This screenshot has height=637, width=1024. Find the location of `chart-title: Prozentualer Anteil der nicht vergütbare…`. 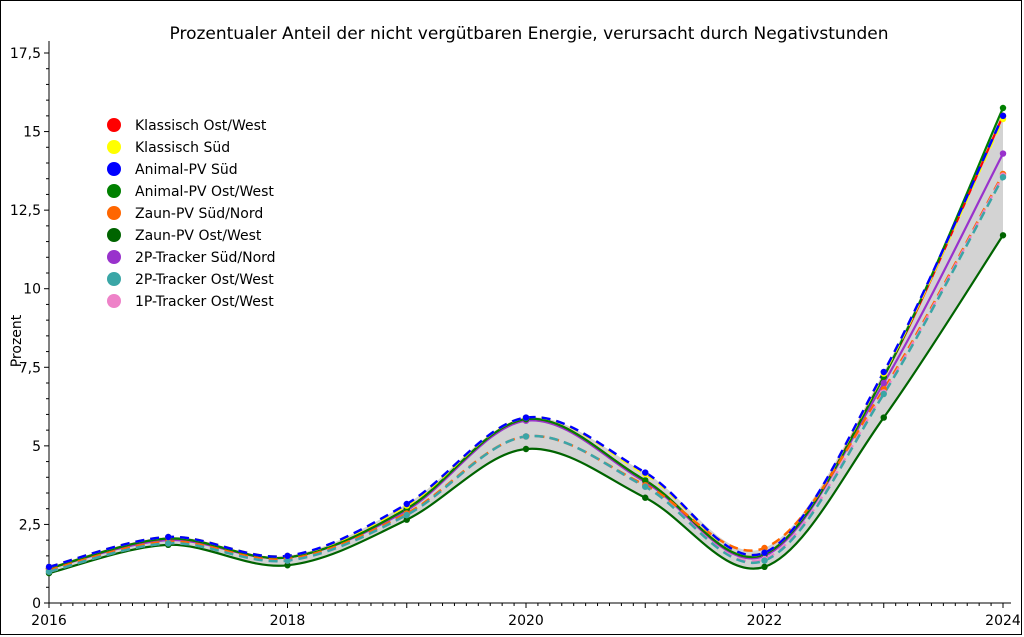

chart-title: Prozentualer Anteil der nicht vergütbare… is located at coordinates (529, 34).